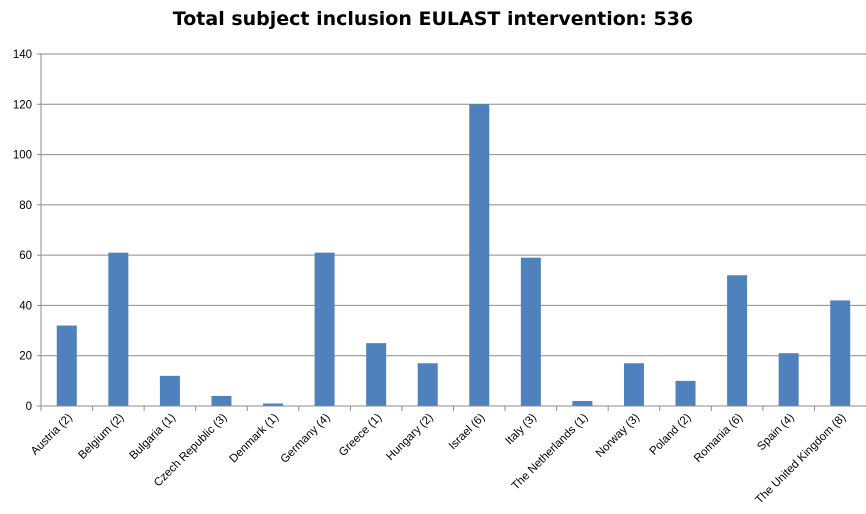 This screenshot has height=514, width=866. What do you see at coordinates (776, 433) in the screenshot?
I see `x-category-label: Spain (4)` at bounding box center [776, 433].